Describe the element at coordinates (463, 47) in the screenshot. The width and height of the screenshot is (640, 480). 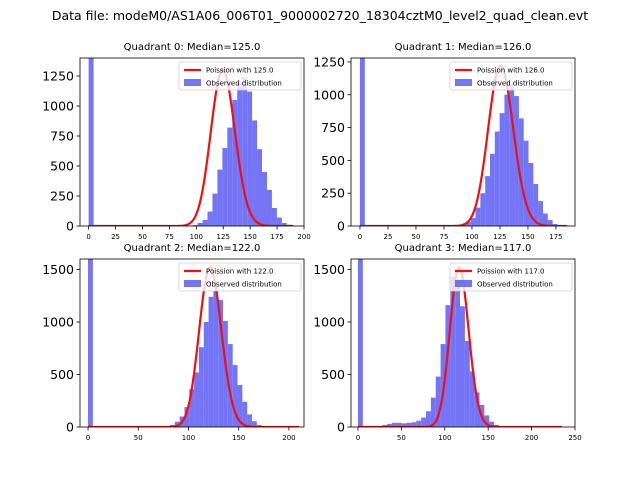
I see `quadrant-1-title: Quadrant 1: Median=126.0` at that location.